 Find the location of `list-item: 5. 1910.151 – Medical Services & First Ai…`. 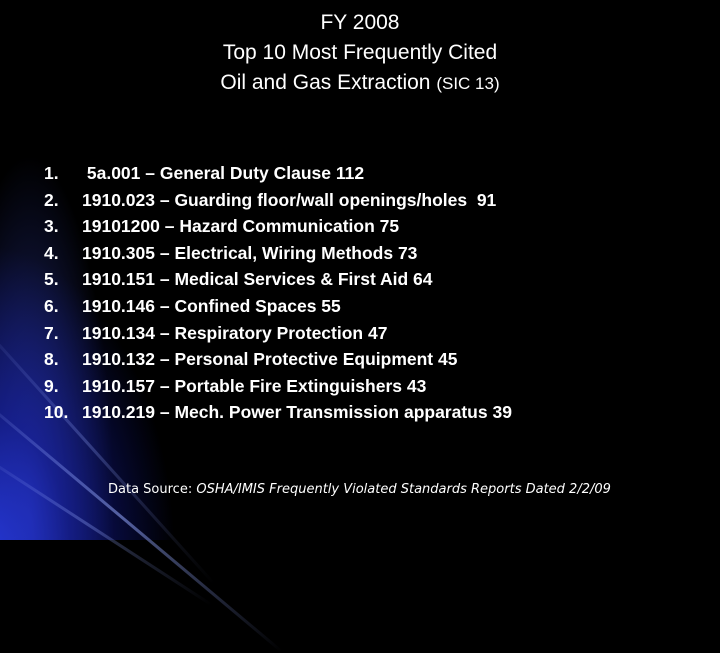

list-item: 5. 1910.151 – Medical Services & First Ai… is located at coordinates (364, 279).